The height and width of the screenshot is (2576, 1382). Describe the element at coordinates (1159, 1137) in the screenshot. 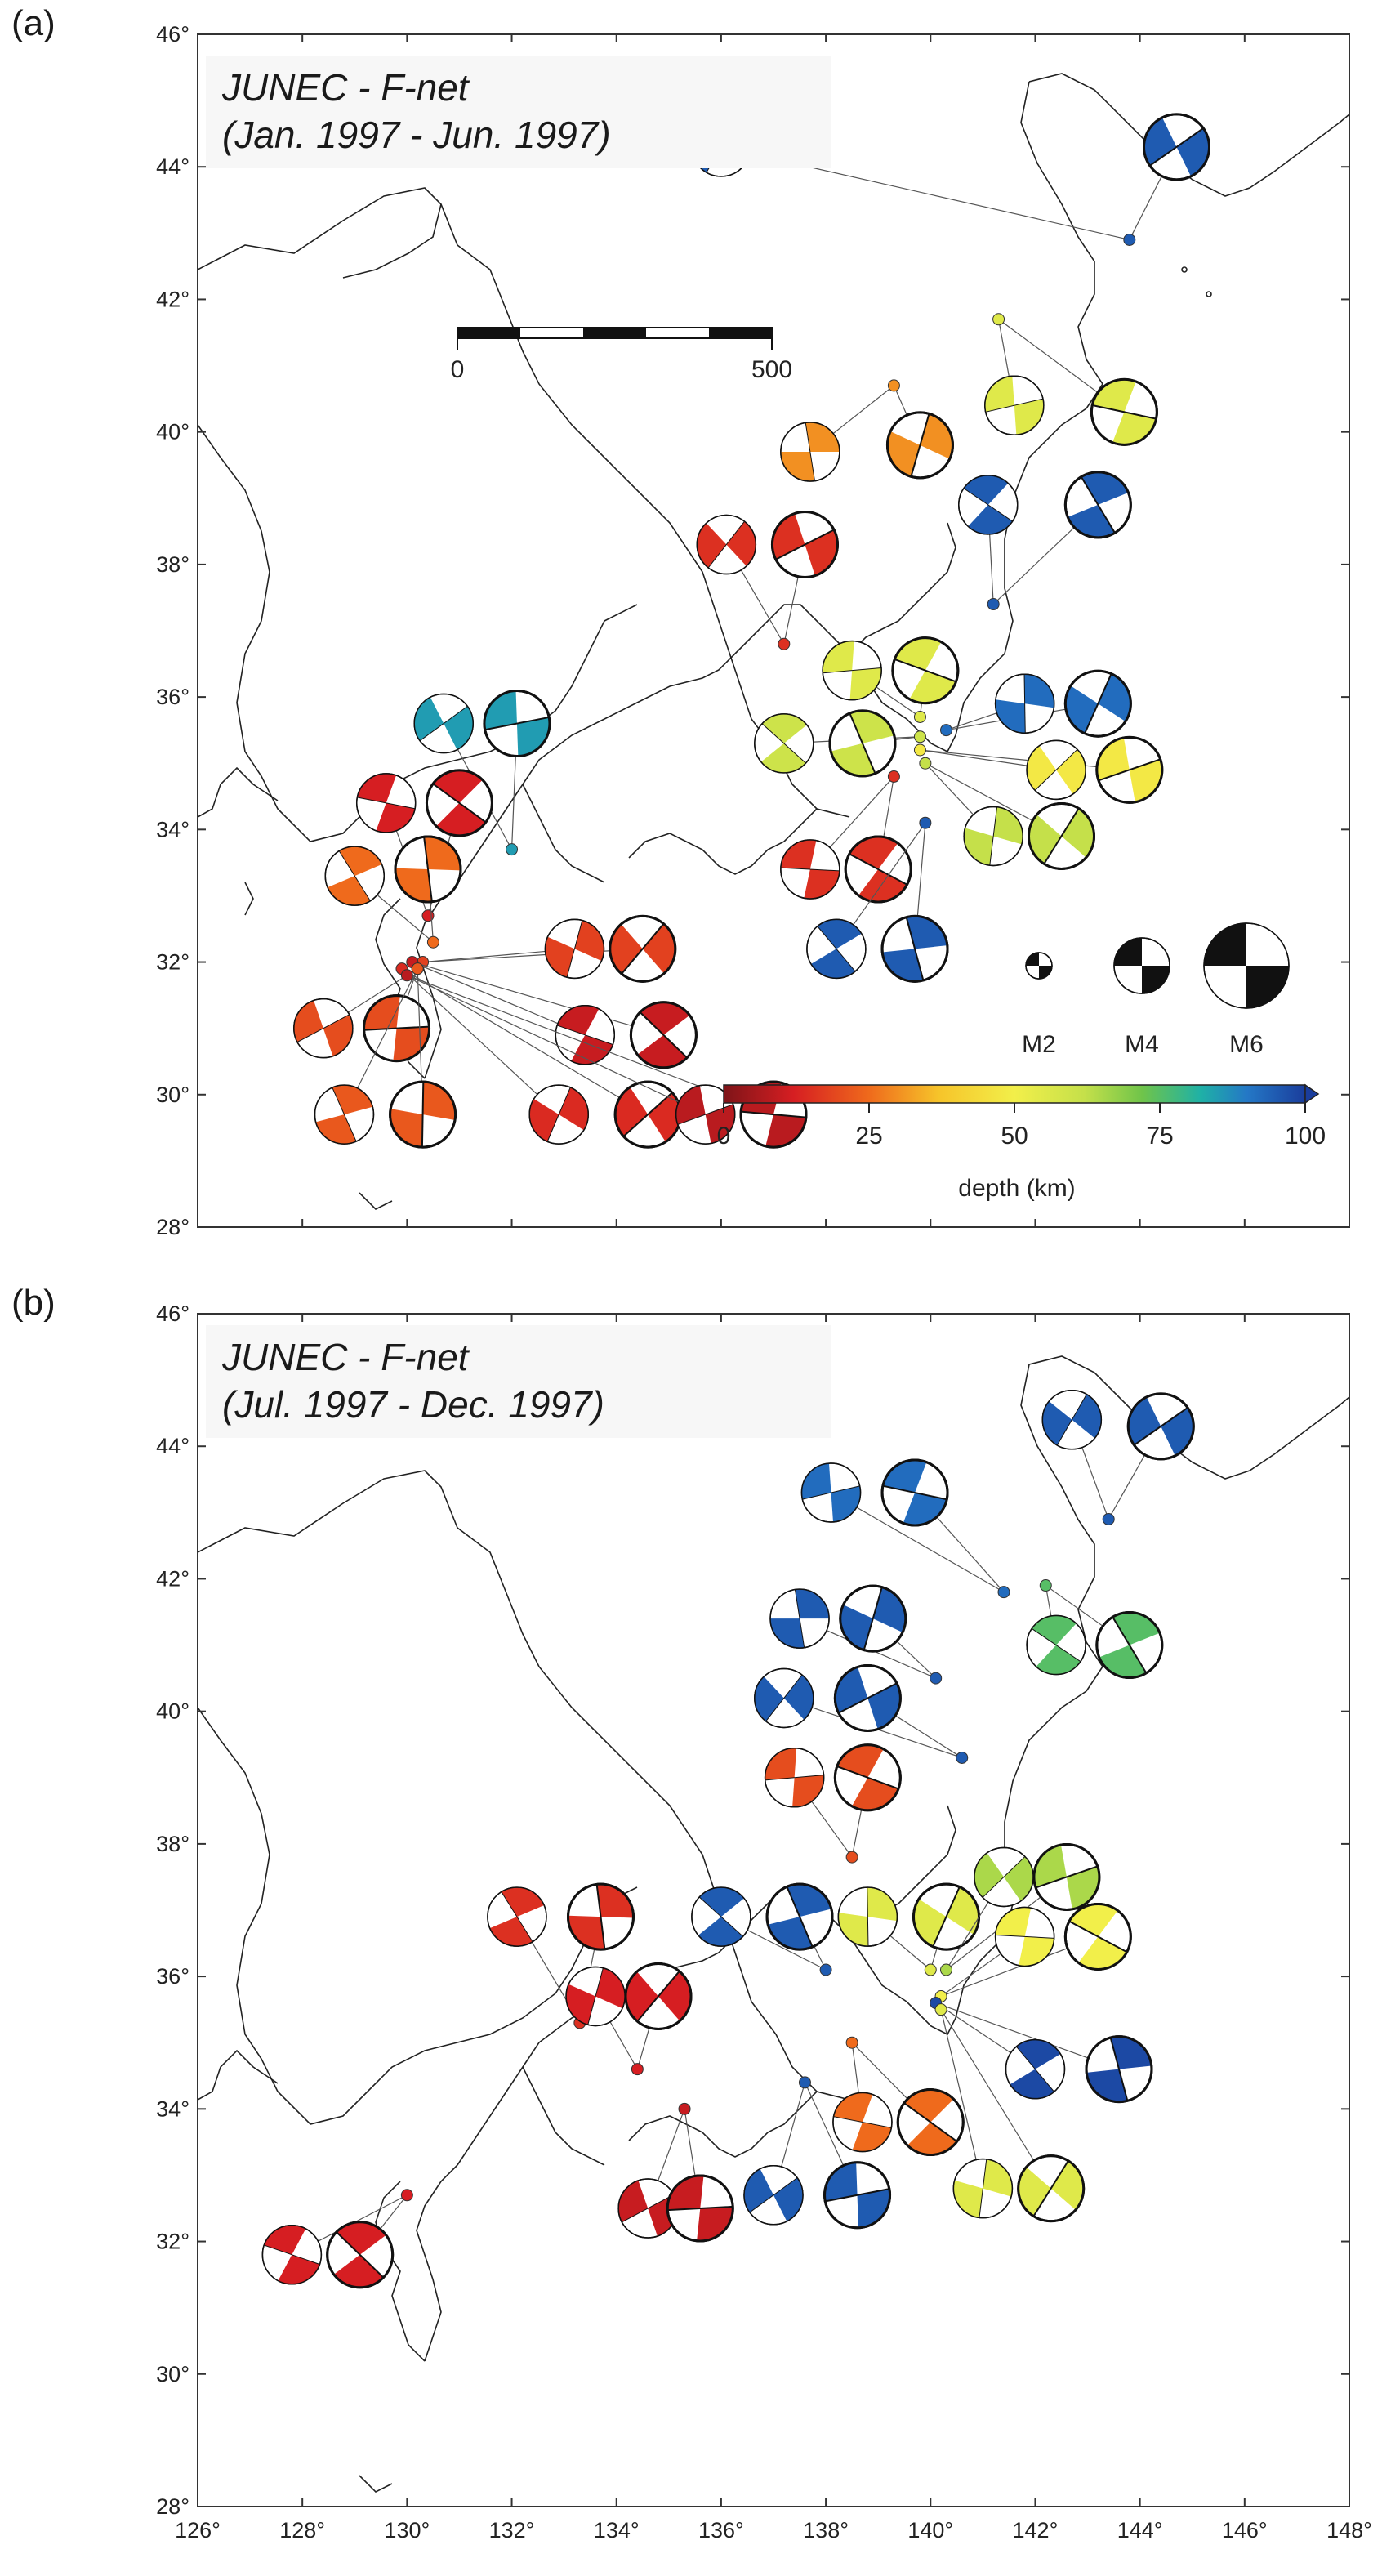

I see `colorbar-tick-label: 75` at that location.